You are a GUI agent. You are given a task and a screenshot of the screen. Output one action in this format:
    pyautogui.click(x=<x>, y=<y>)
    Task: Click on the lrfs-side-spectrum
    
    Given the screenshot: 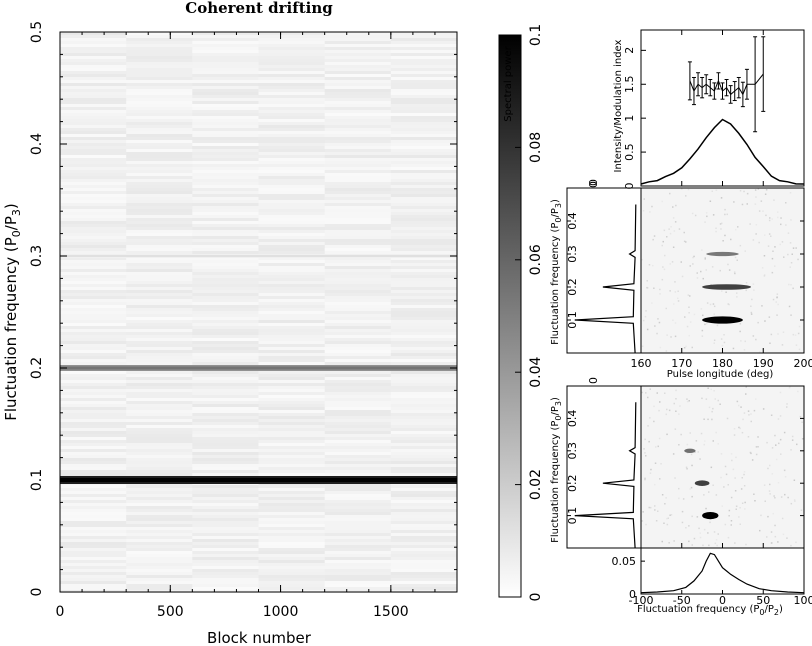 What is the action you would take?
    pyautogui.click(x=605, y=279)
    